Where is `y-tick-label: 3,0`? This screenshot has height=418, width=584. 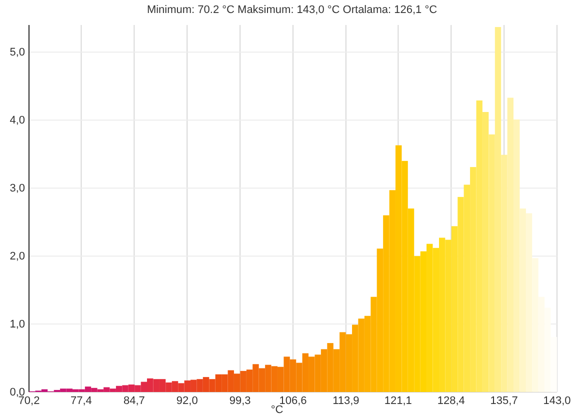
y-tick-label: 3,0 is located at coordinates (17, 188).